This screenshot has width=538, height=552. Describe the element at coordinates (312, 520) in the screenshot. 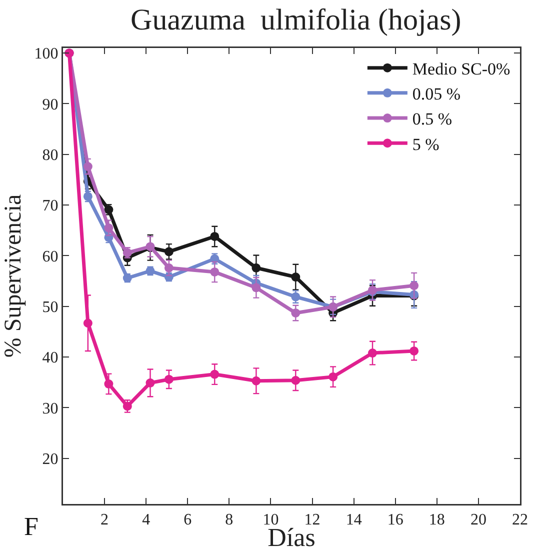

I see `x-tick-label: 12` at that location.